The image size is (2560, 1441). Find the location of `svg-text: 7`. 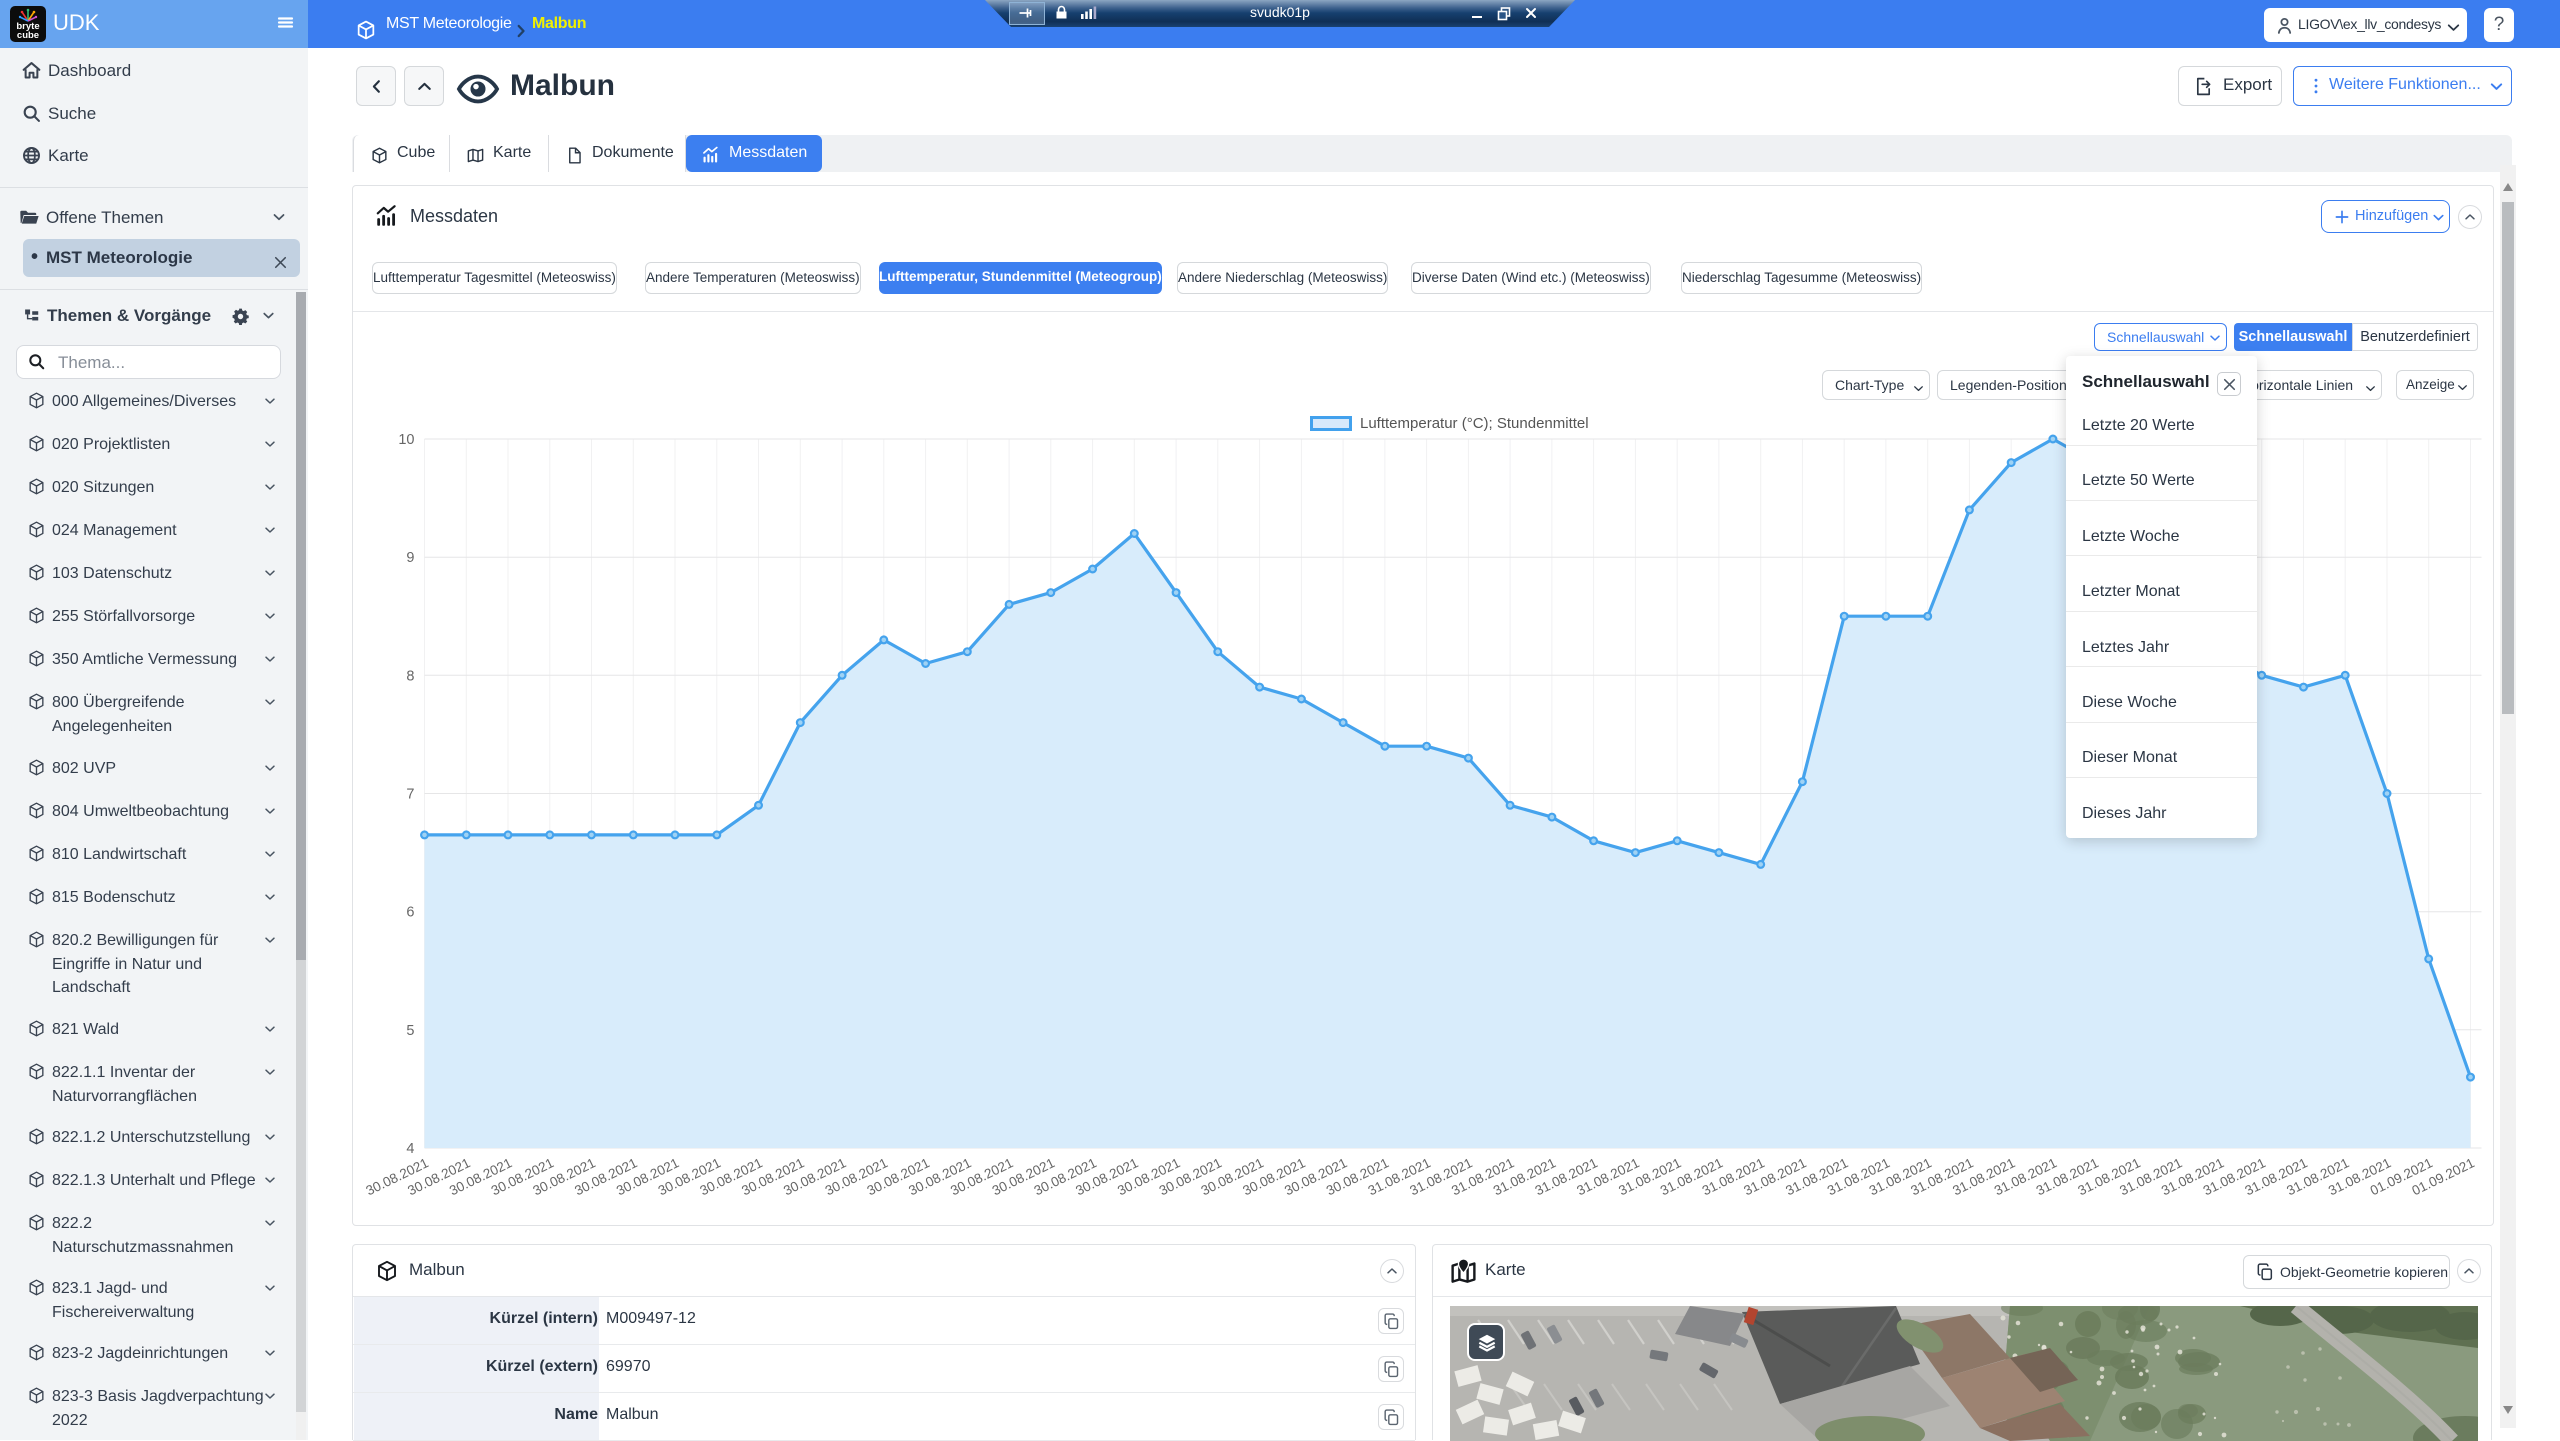

svg-text: 7 is located at coordinates (410, 795).